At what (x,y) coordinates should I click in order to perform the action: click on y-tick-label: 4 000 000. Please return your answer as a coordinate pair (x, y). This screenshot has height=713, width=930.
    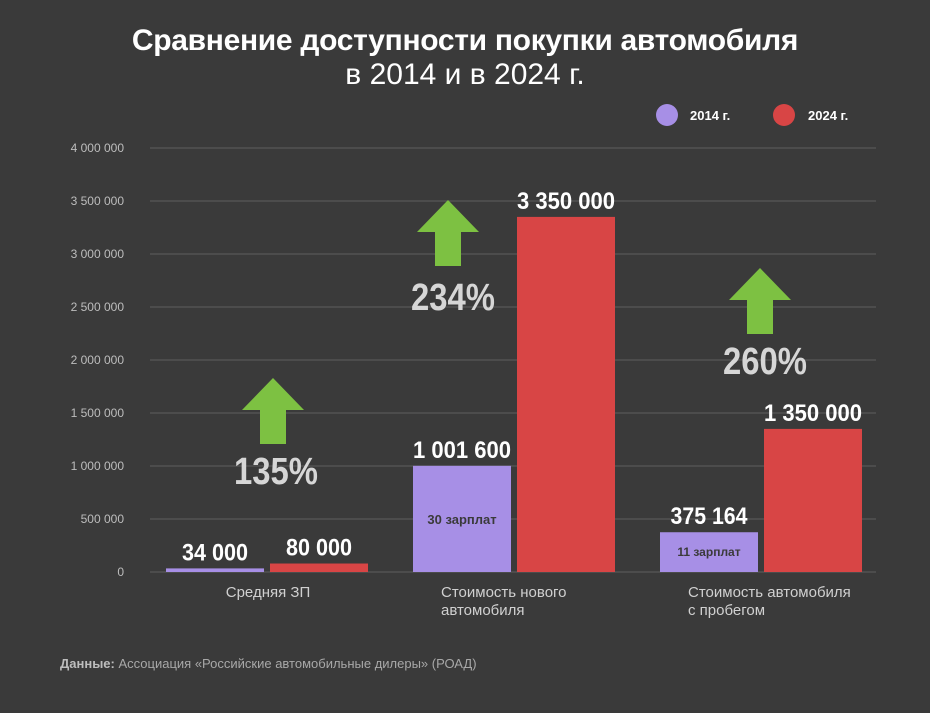
    Looking at the image, I should click on (98, 148).